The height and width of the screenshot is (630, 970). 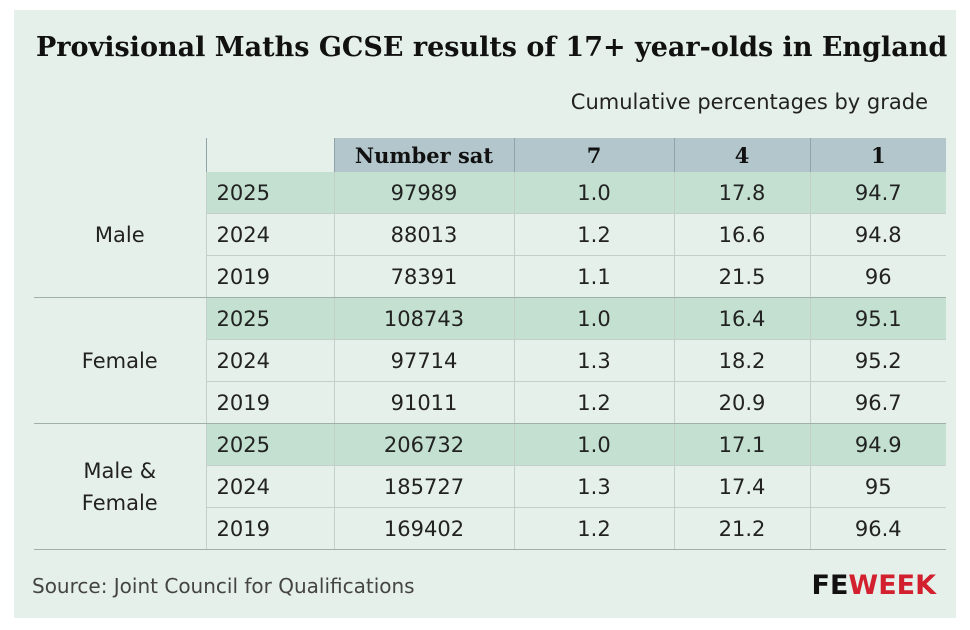 I want to click on grade-4-cell: 17.8, so click(x=741, y=193).